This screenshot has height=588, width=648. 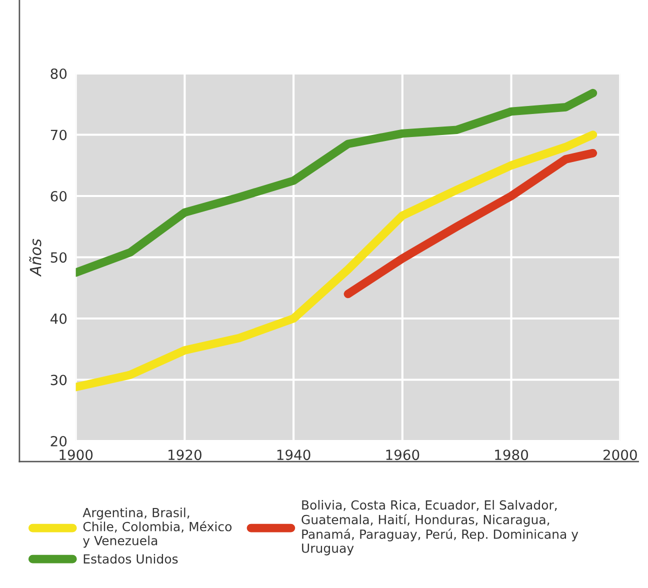 I want to click on y-axis-title: Años, so click(x=35, y=257).